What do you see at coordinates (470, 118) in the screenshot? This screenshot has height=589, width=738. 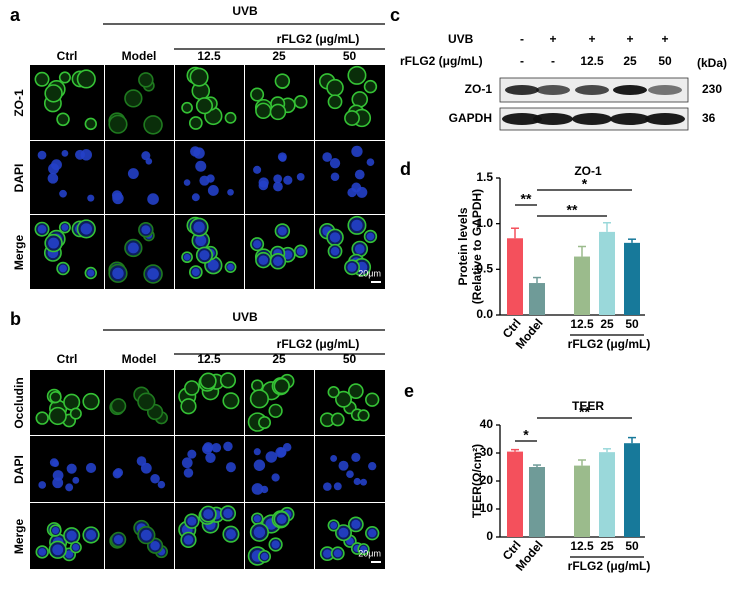 I see `band-name: GAPDH` at bounding box center [470, 118].